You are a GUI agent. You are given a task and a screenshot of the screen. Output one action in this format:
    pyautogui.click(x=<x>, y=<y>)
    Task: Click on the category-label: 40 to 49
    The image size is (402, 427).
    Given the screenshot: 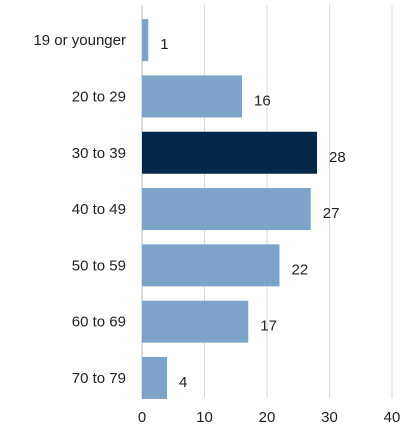 What is the action you would take?
    pyautogui.click(x=99, y=209)
    